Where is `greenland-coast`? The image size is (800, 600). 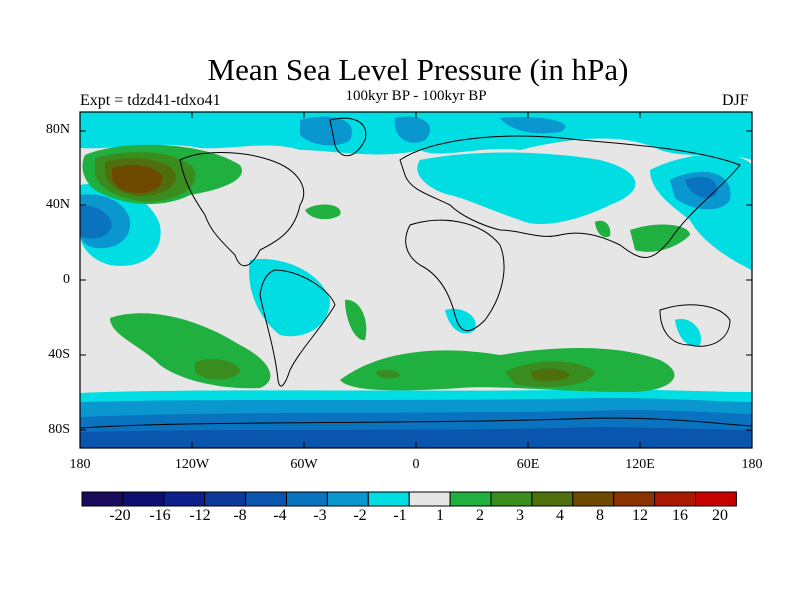 greenland-coast is located at coordinates (348, 137).